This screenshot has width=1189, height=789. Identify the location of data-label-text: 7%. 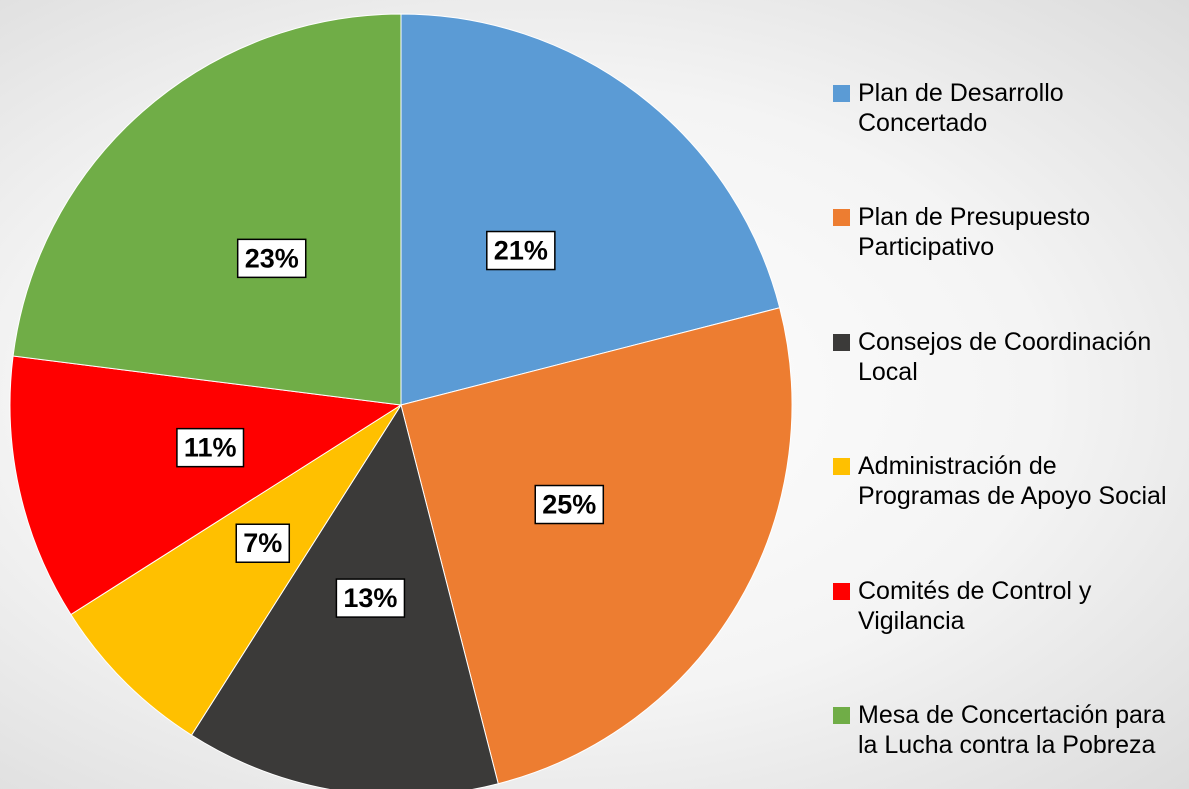
(262, 543).